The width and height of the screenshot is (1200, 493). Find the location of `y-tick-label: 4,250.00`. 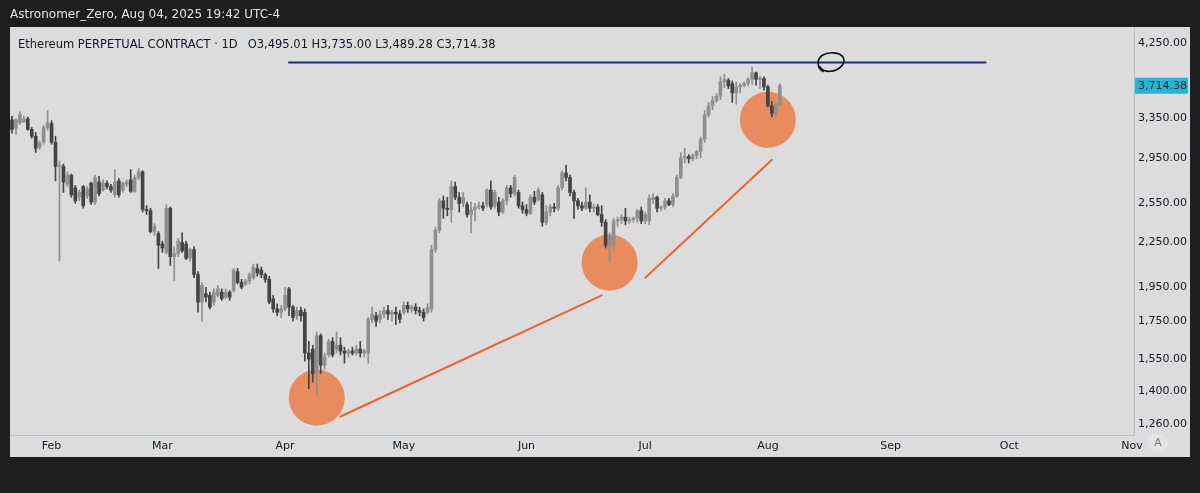

y-tick-label: 4,250.00 is located at coordinates (1162, 43).